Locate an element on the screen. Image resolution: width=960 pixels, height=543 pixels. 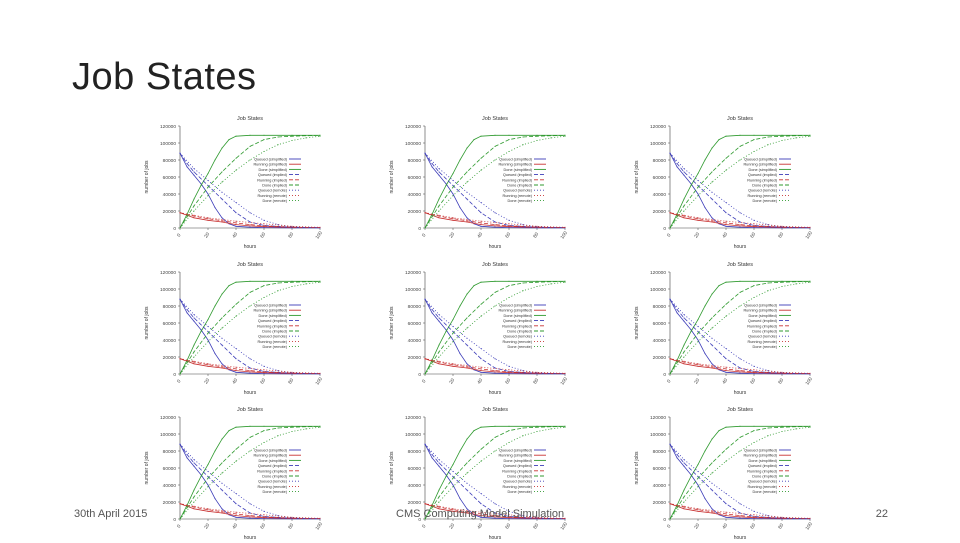
legend-label: Queued (implied) is located at coordinates (763, 321).